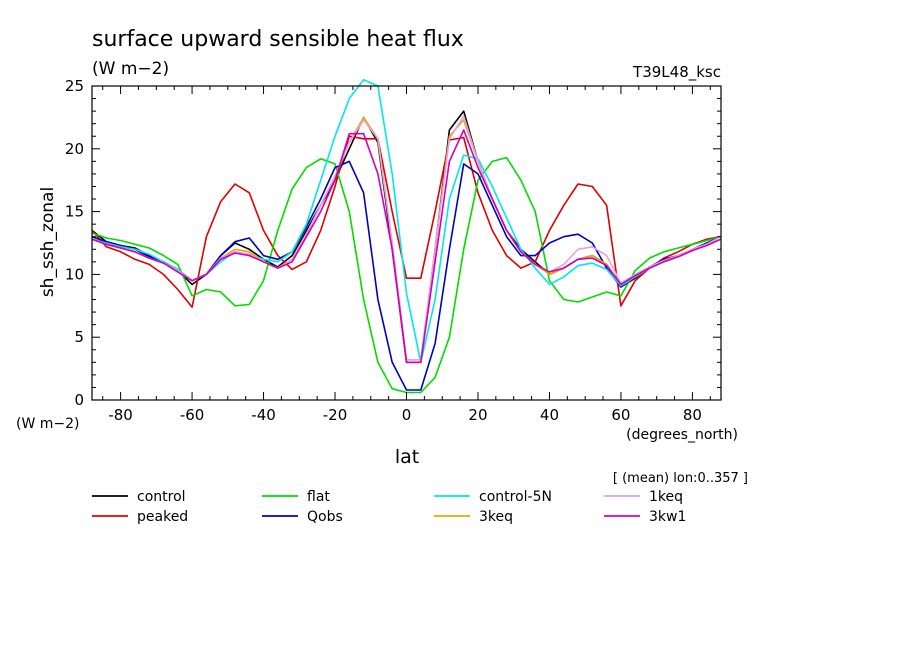 The width and height of the screenshot is (904, 654). Describe the element at coordinates (407, 415) in the screenshot. I see `x-tick-label: 0` at that location.